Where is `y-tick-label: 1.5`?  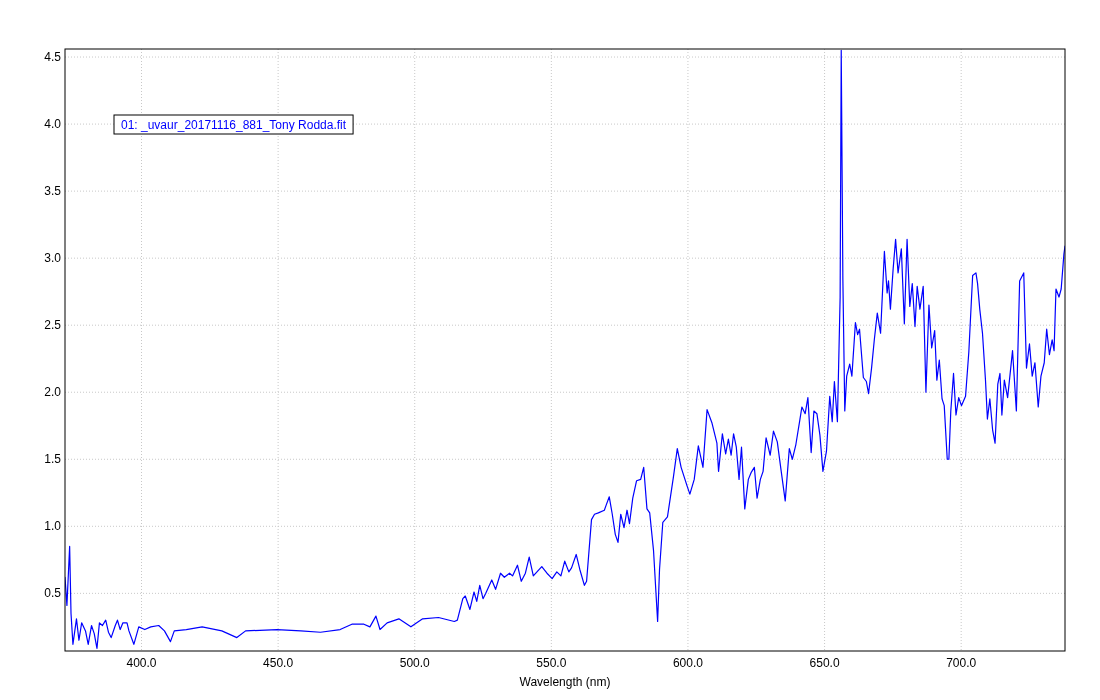 y-tick-label: 1.5 is located at coordinates (53, 459).